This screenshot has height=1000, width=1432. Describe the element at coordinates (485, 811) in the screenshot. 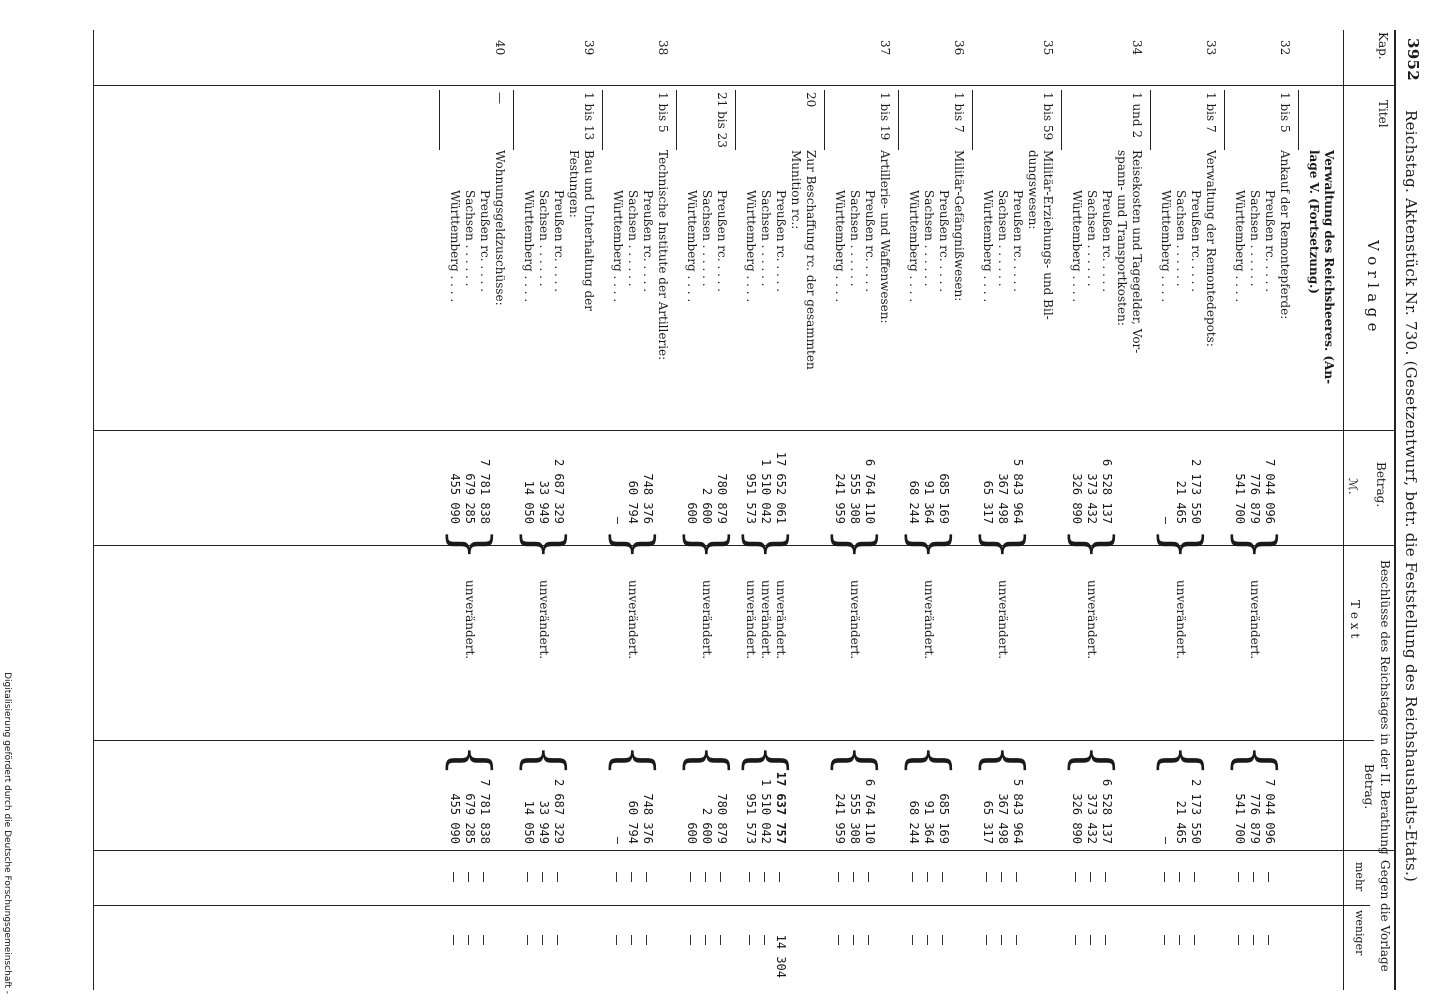

I see `betrag2-value: 7 781 838` at that location.